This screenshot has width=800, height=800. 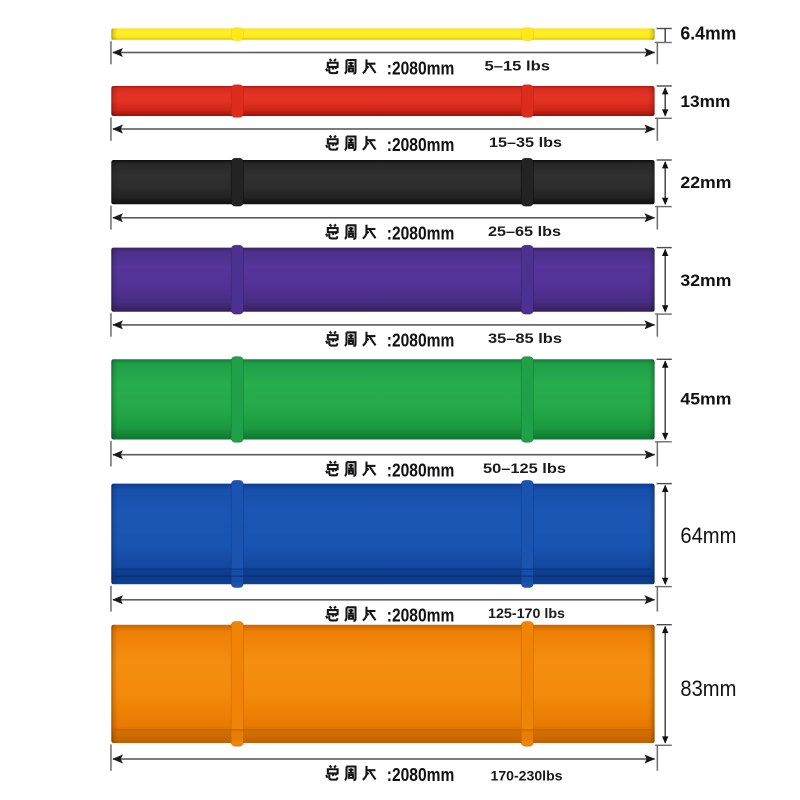 What do you see at coordinates (526, 613) in the screenshot?
I see `svg-text: 125-170 lbs` at bounding box center [526, 613].